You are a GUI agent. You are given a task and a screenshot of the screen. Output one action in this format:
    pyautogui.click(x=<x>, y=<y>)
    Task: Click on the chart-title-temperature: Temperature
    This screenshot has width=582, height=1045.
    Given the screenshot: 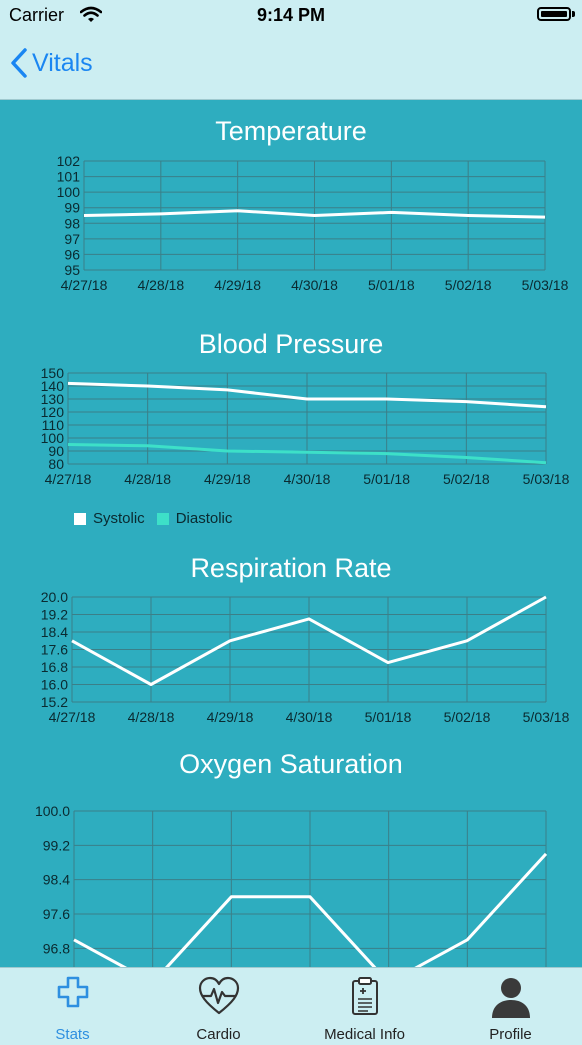 What is the action you would take?
    pyautogui.click(x=291, y=131)
    